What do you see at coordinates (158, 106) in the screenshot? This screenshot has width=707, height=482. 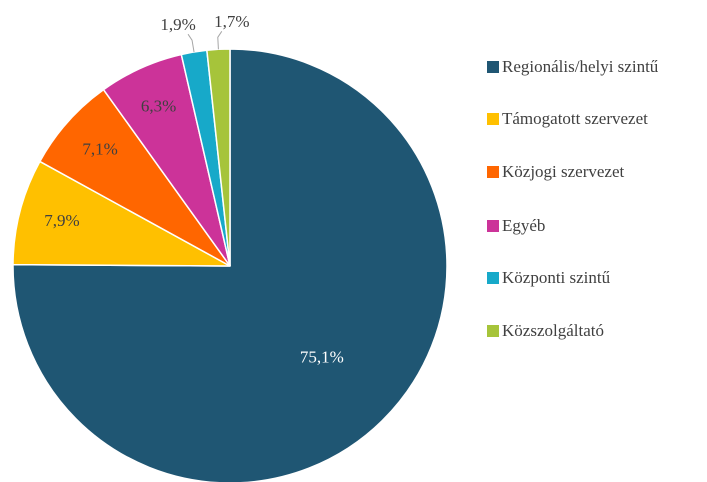 I see `data-label: 6,3%` at bounding box center [158, 106].